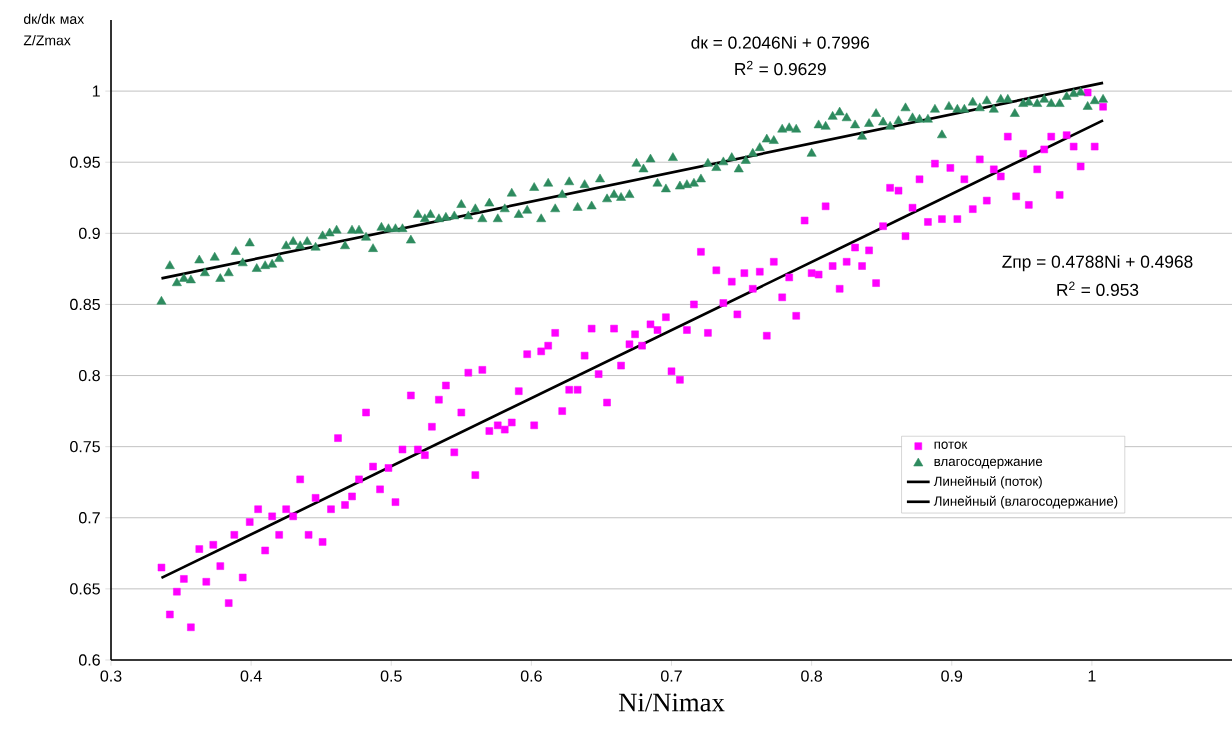  Describe the element at coordinates (951, 445) in the screenshot. I see `legend-label: поток` at that location.